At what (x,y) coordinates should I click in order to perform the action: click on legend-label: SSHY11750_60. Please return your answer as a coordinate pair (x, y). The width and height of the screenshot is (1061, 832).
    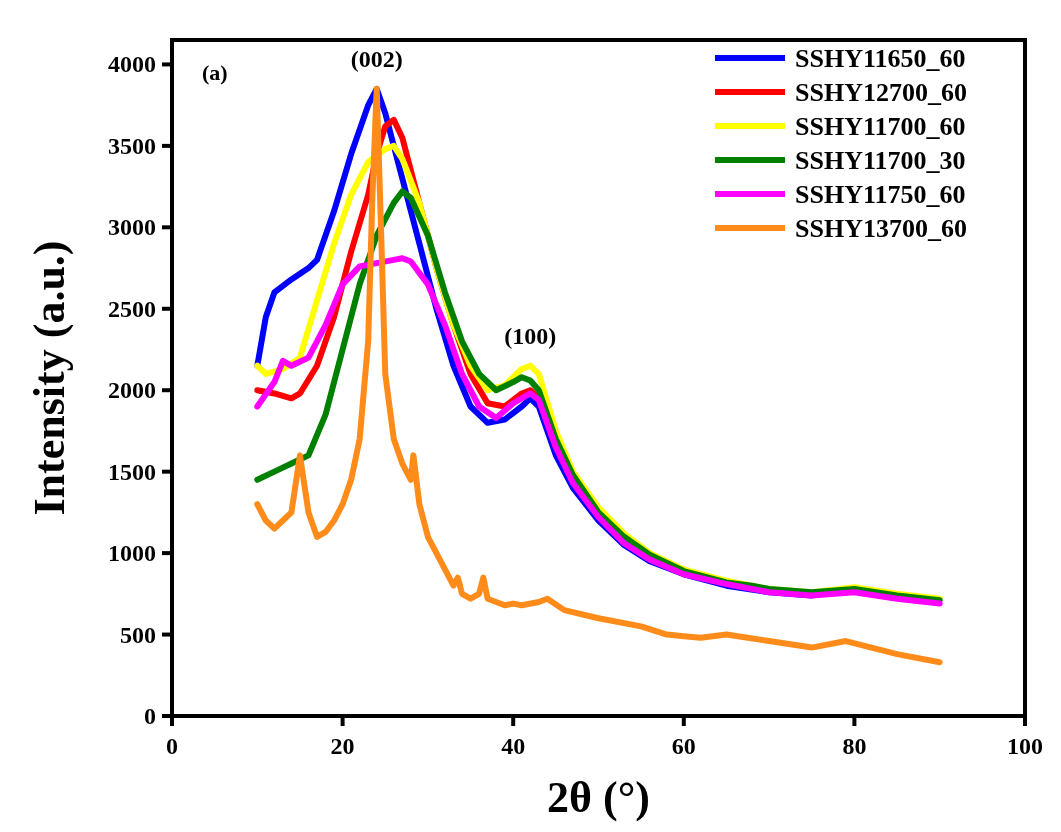
    Looking at the image, I should click on (880, 194).